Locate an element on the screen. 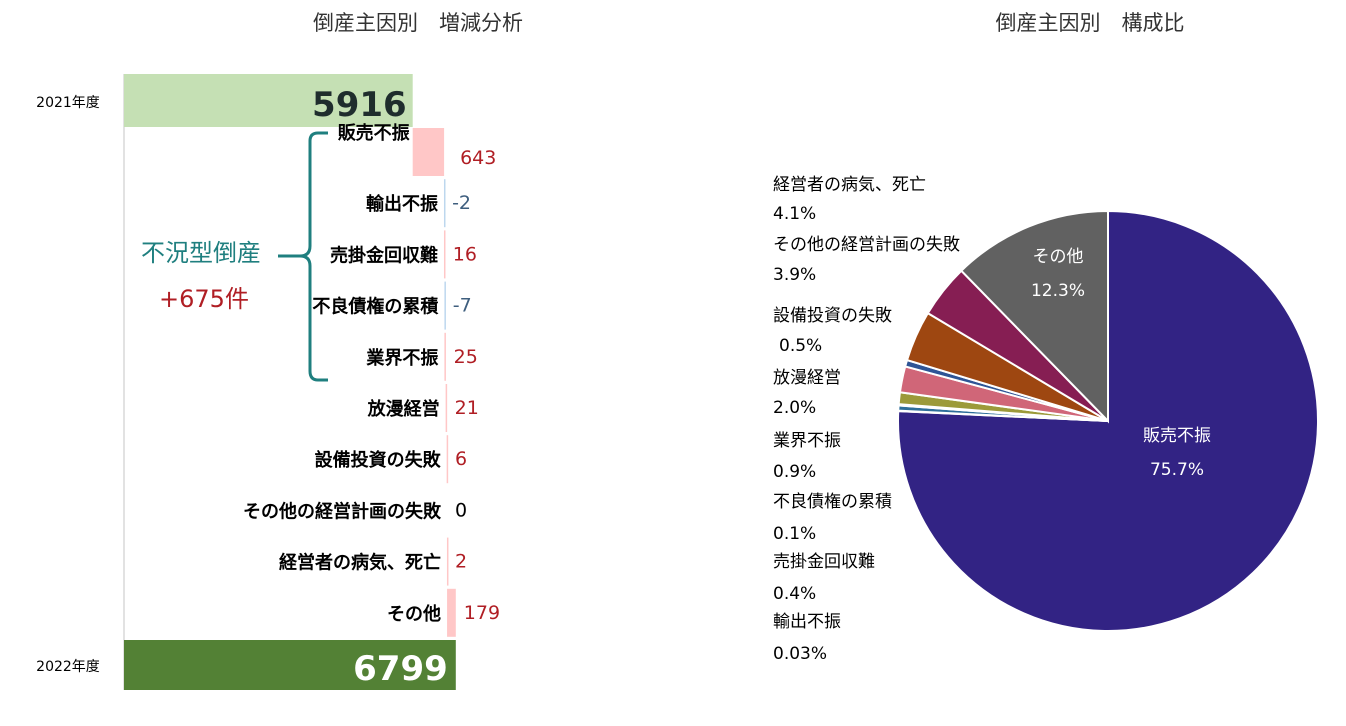 This screenshot has height=726, width=1346. waterfall-value-label: 6 is located at coordinates (461, 459).